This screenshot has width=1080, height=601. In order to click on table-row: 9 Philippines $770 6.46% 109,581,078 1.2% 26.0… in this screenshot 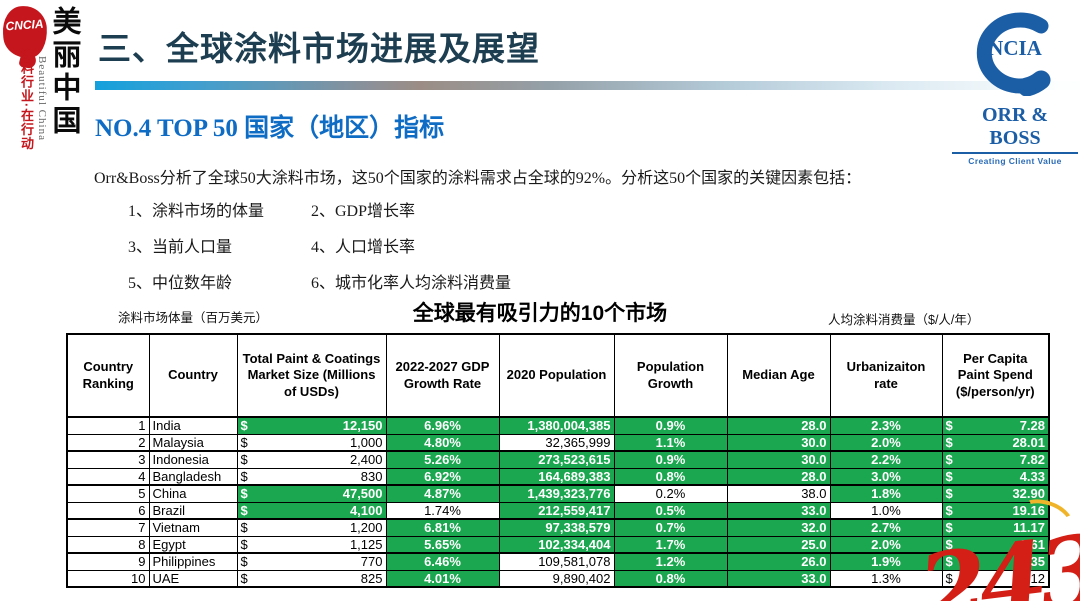, I will do `click(558, 561)`.